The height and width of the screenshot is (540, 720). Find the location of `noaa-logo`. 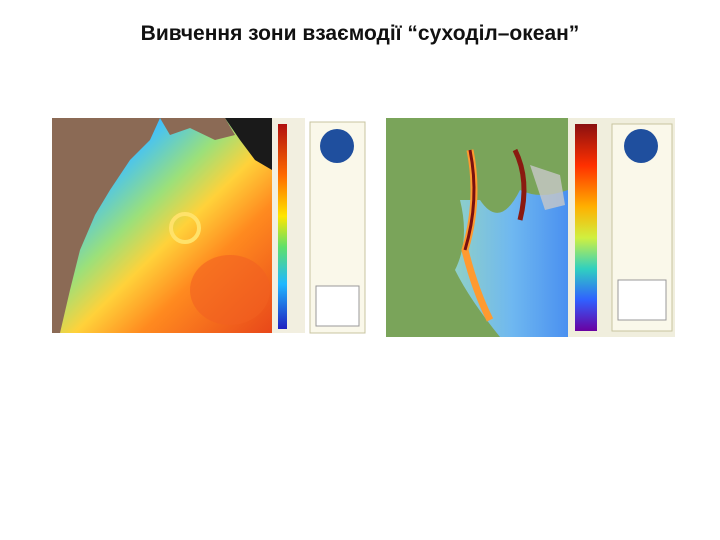

noaa-logo is located at coordinates (337, 146).